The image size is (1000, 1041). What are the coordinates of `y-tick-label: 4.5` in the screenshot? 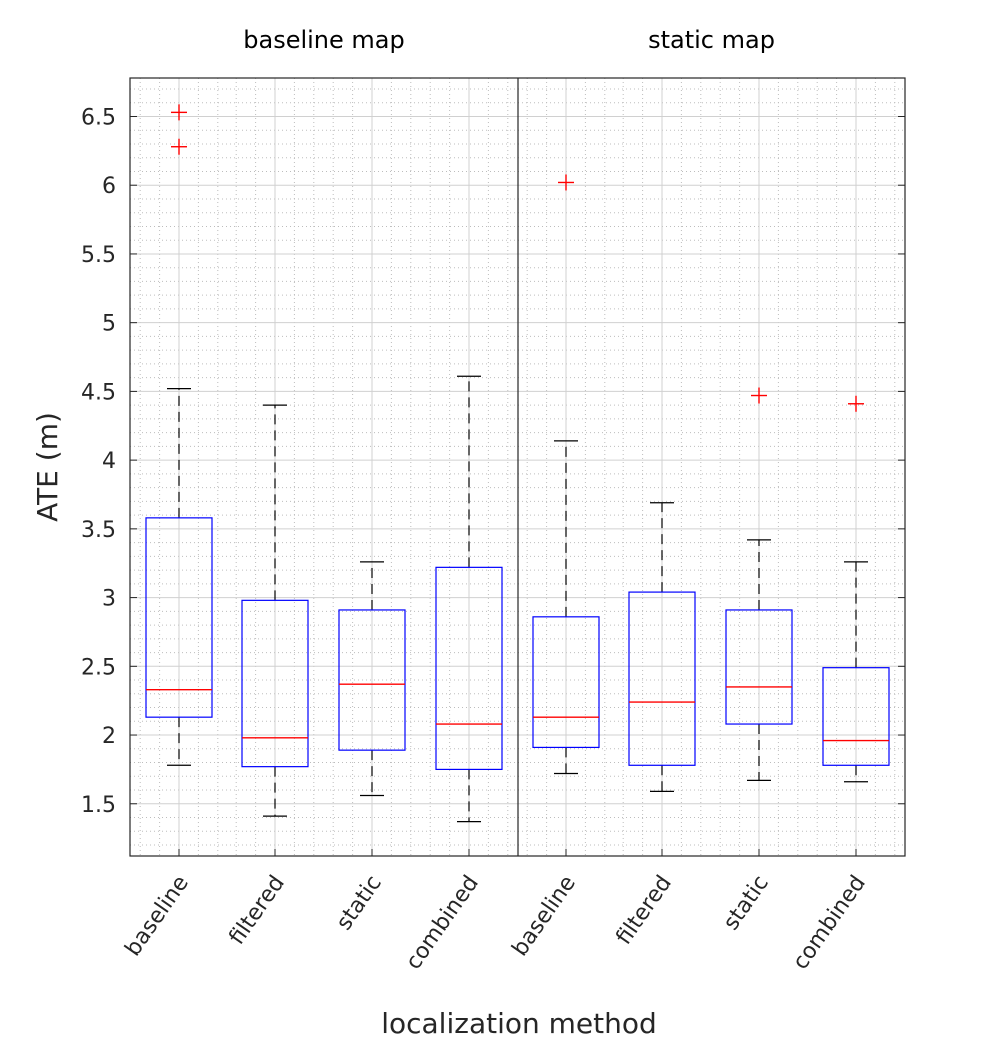 It's located at (98, 392).